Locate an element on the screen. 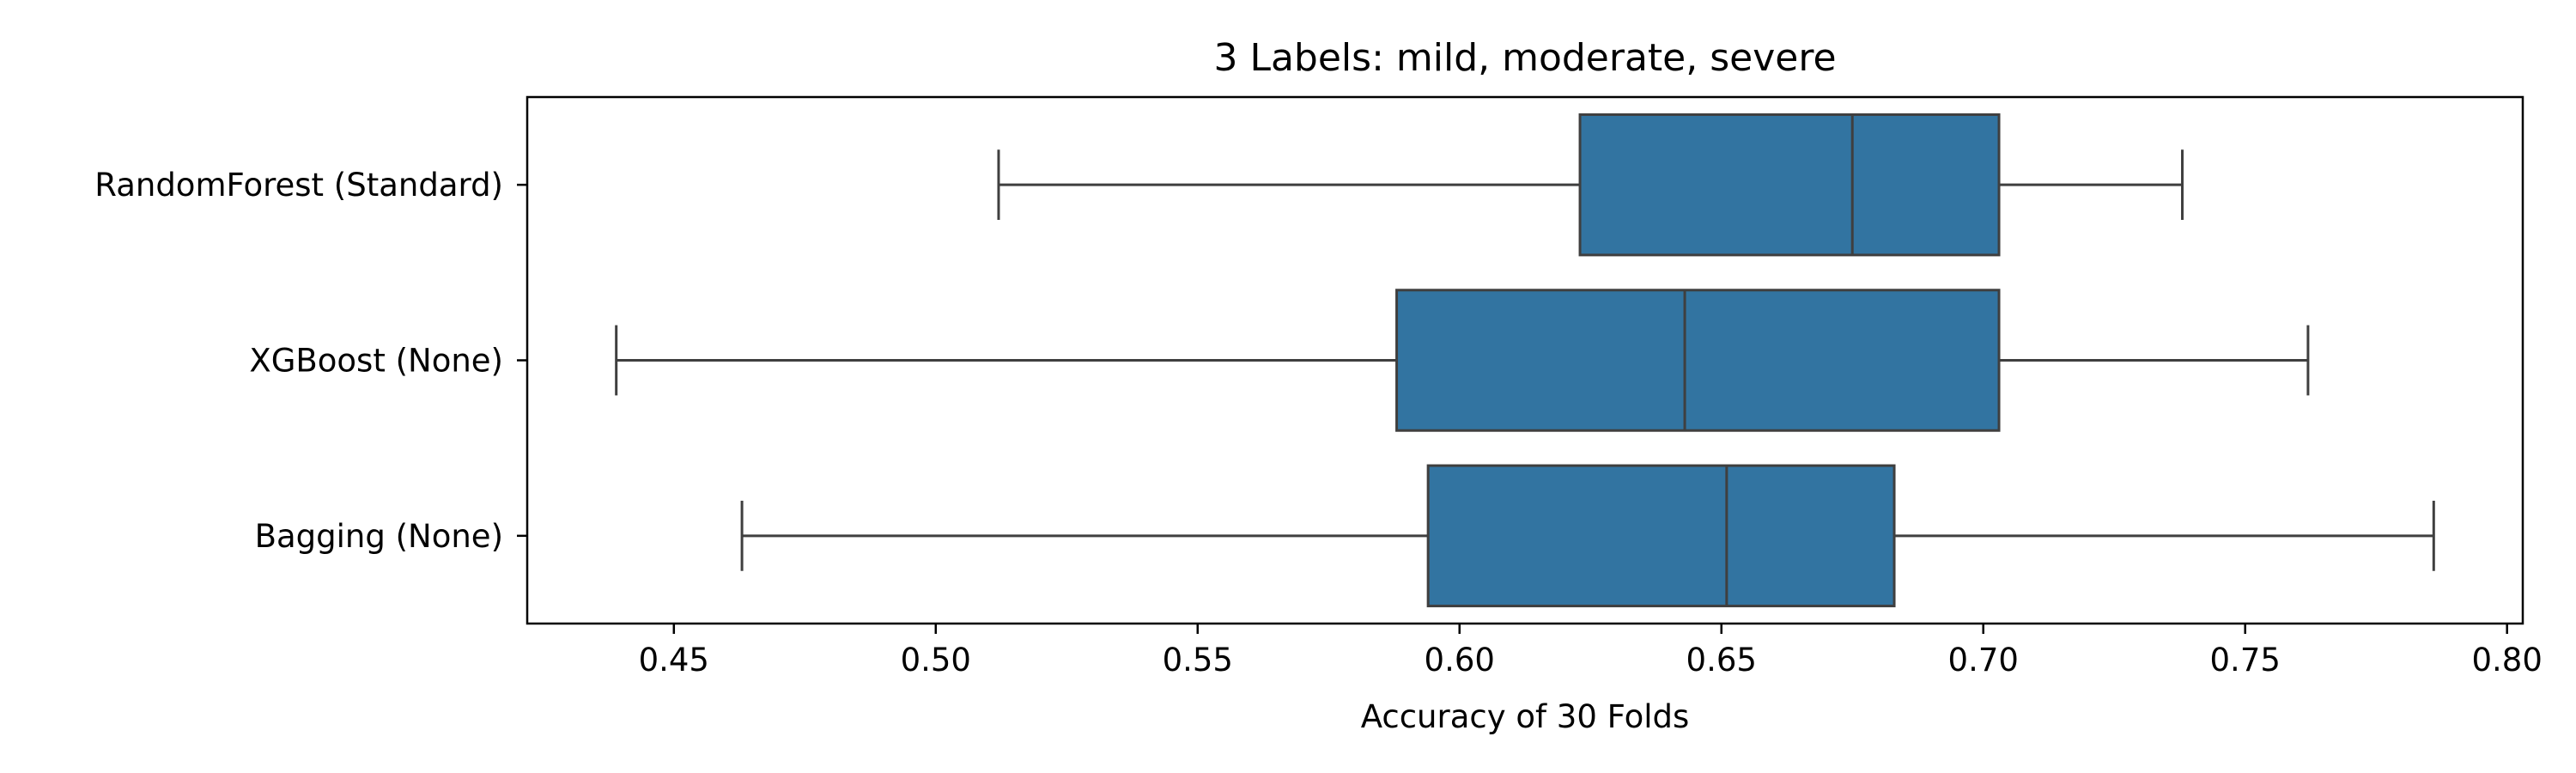 Image resolution: width=2576 pixels, height=773 pixels. y-tick-label: RandomForest (Standard) is located at coordinates (298, 185).